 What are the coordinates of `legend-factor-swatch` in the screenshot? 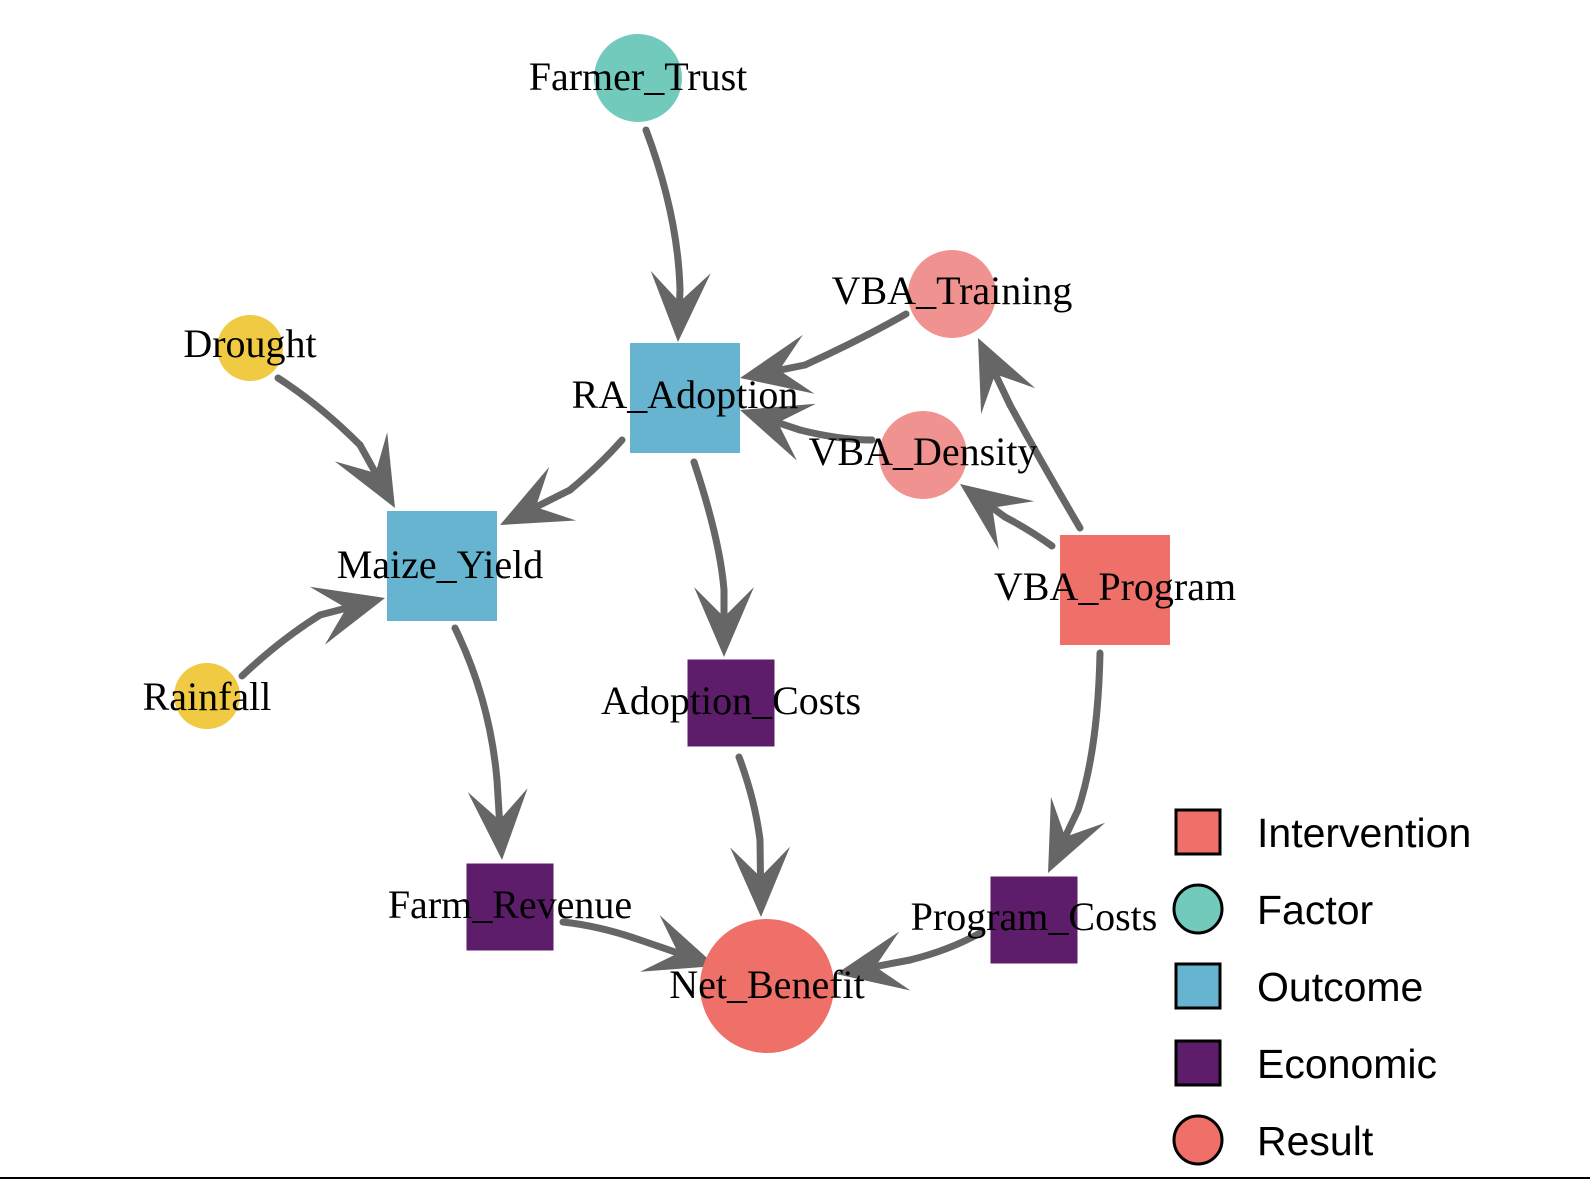 It's located at (1198, 909).